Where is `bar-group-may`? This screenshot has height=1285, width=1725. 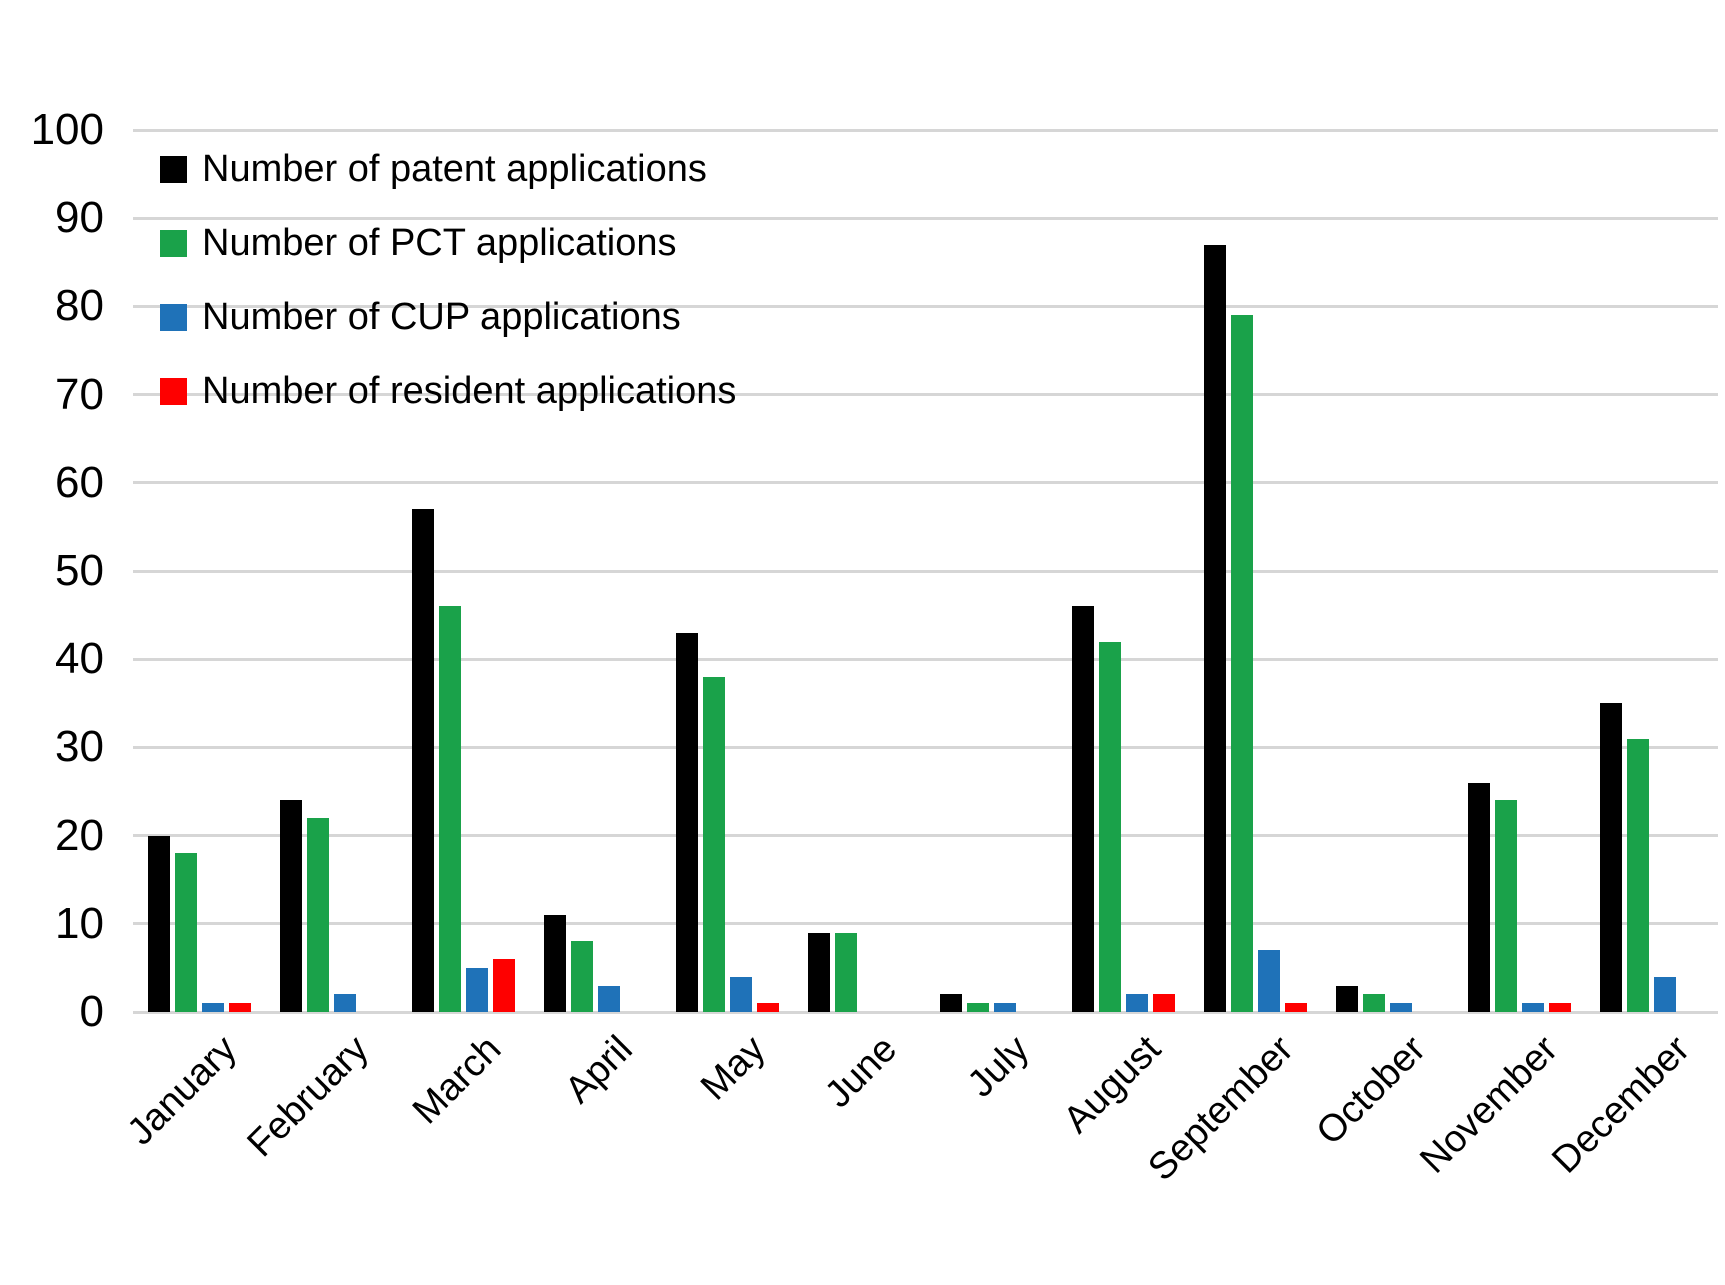
bar-group-may is located at coordinates (727, 571).